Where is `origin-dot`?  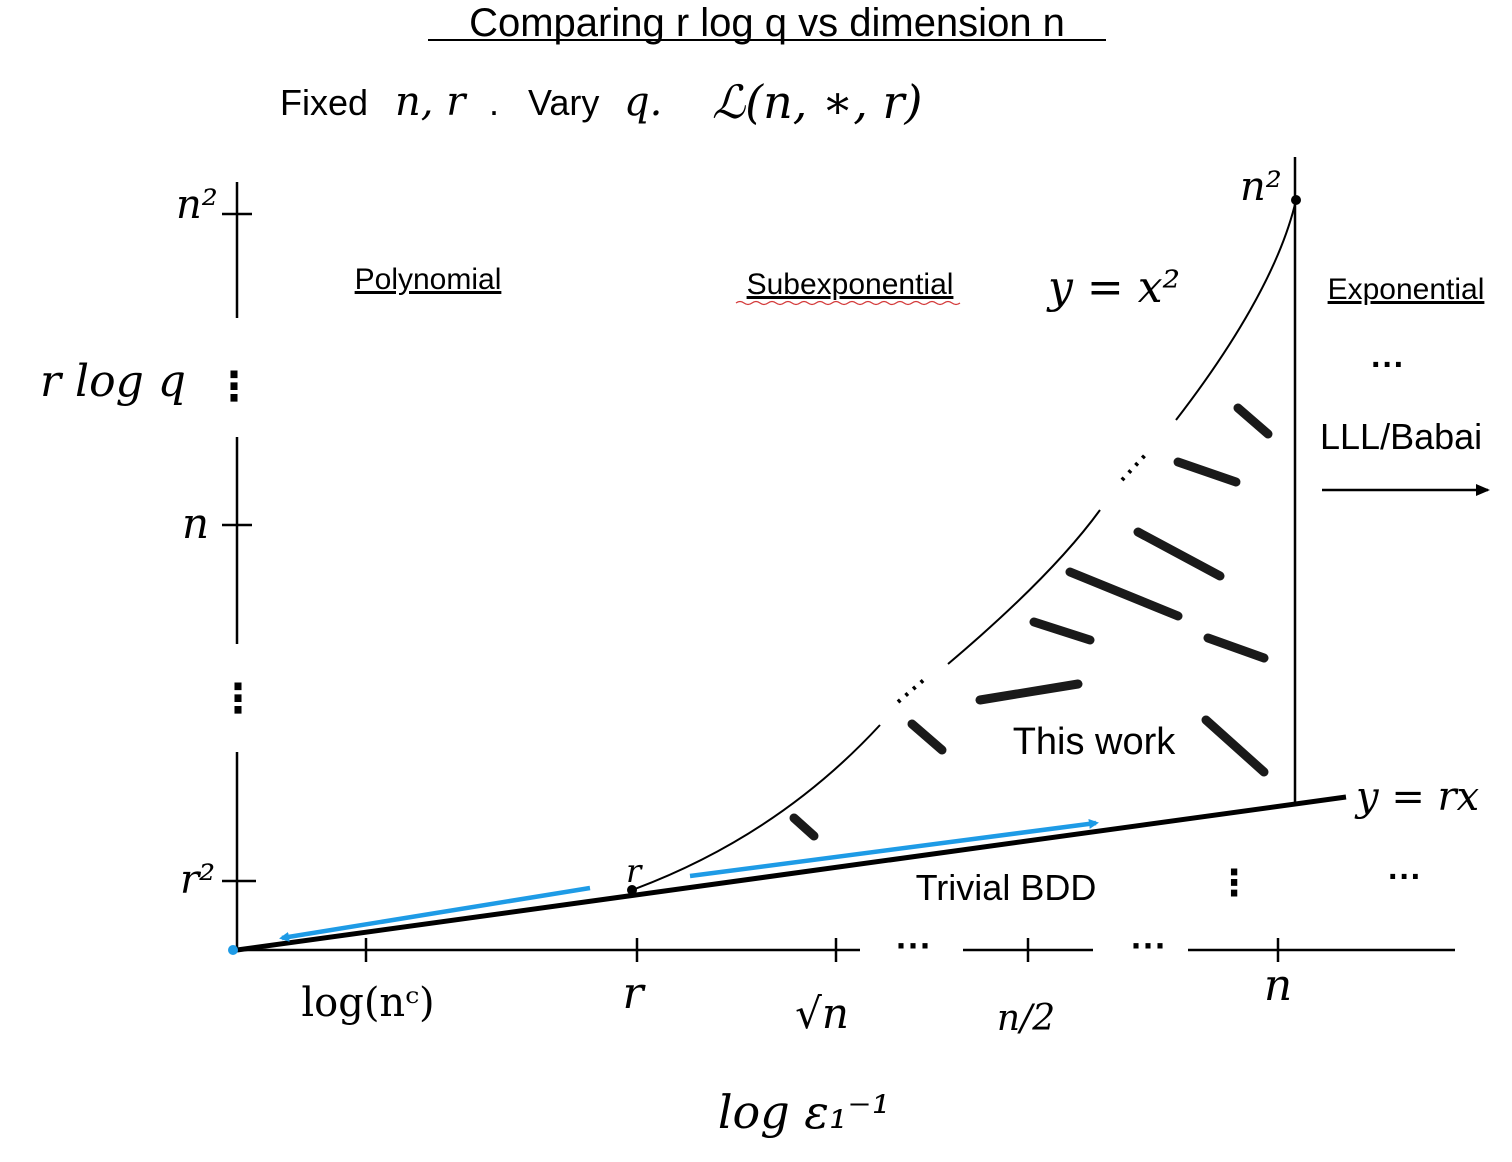
origin-dot is located at coordinates (233, 950).